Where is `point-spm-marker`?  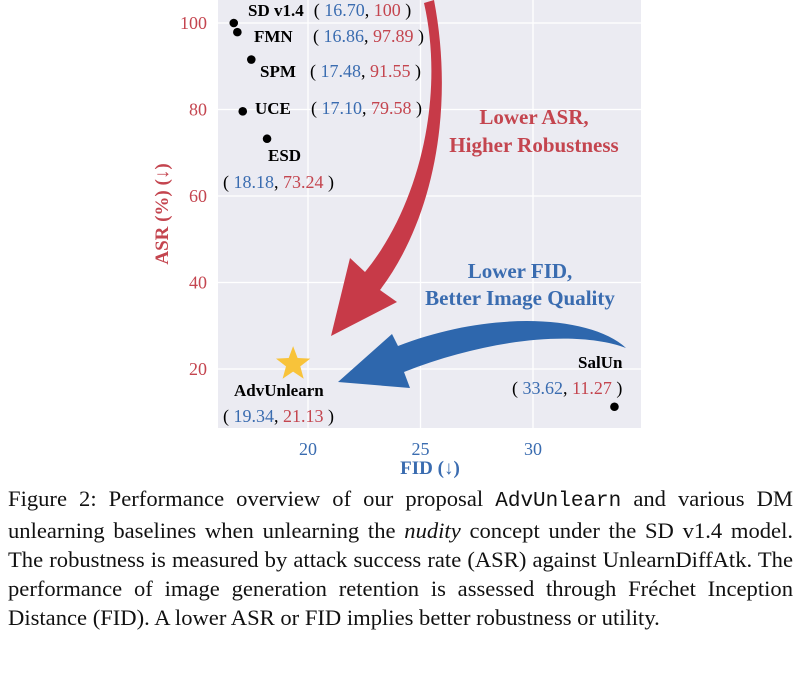 point-spm-marker is located at coordinates (251, 59).